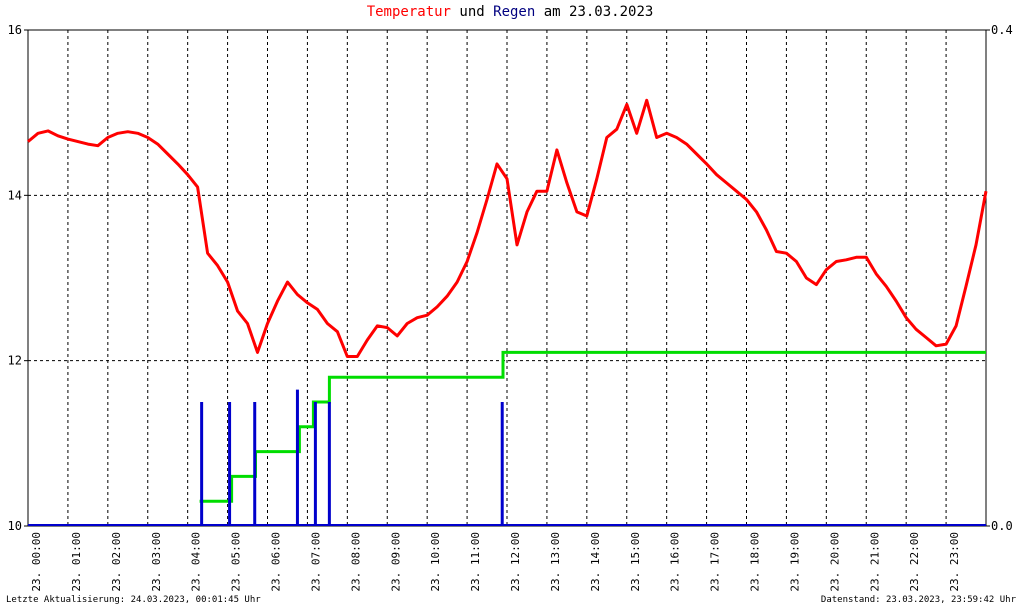  Describe the element at coordinates (475, 562) in the screenshot. I see `x-tick-label: 23. 11:00` at that location.